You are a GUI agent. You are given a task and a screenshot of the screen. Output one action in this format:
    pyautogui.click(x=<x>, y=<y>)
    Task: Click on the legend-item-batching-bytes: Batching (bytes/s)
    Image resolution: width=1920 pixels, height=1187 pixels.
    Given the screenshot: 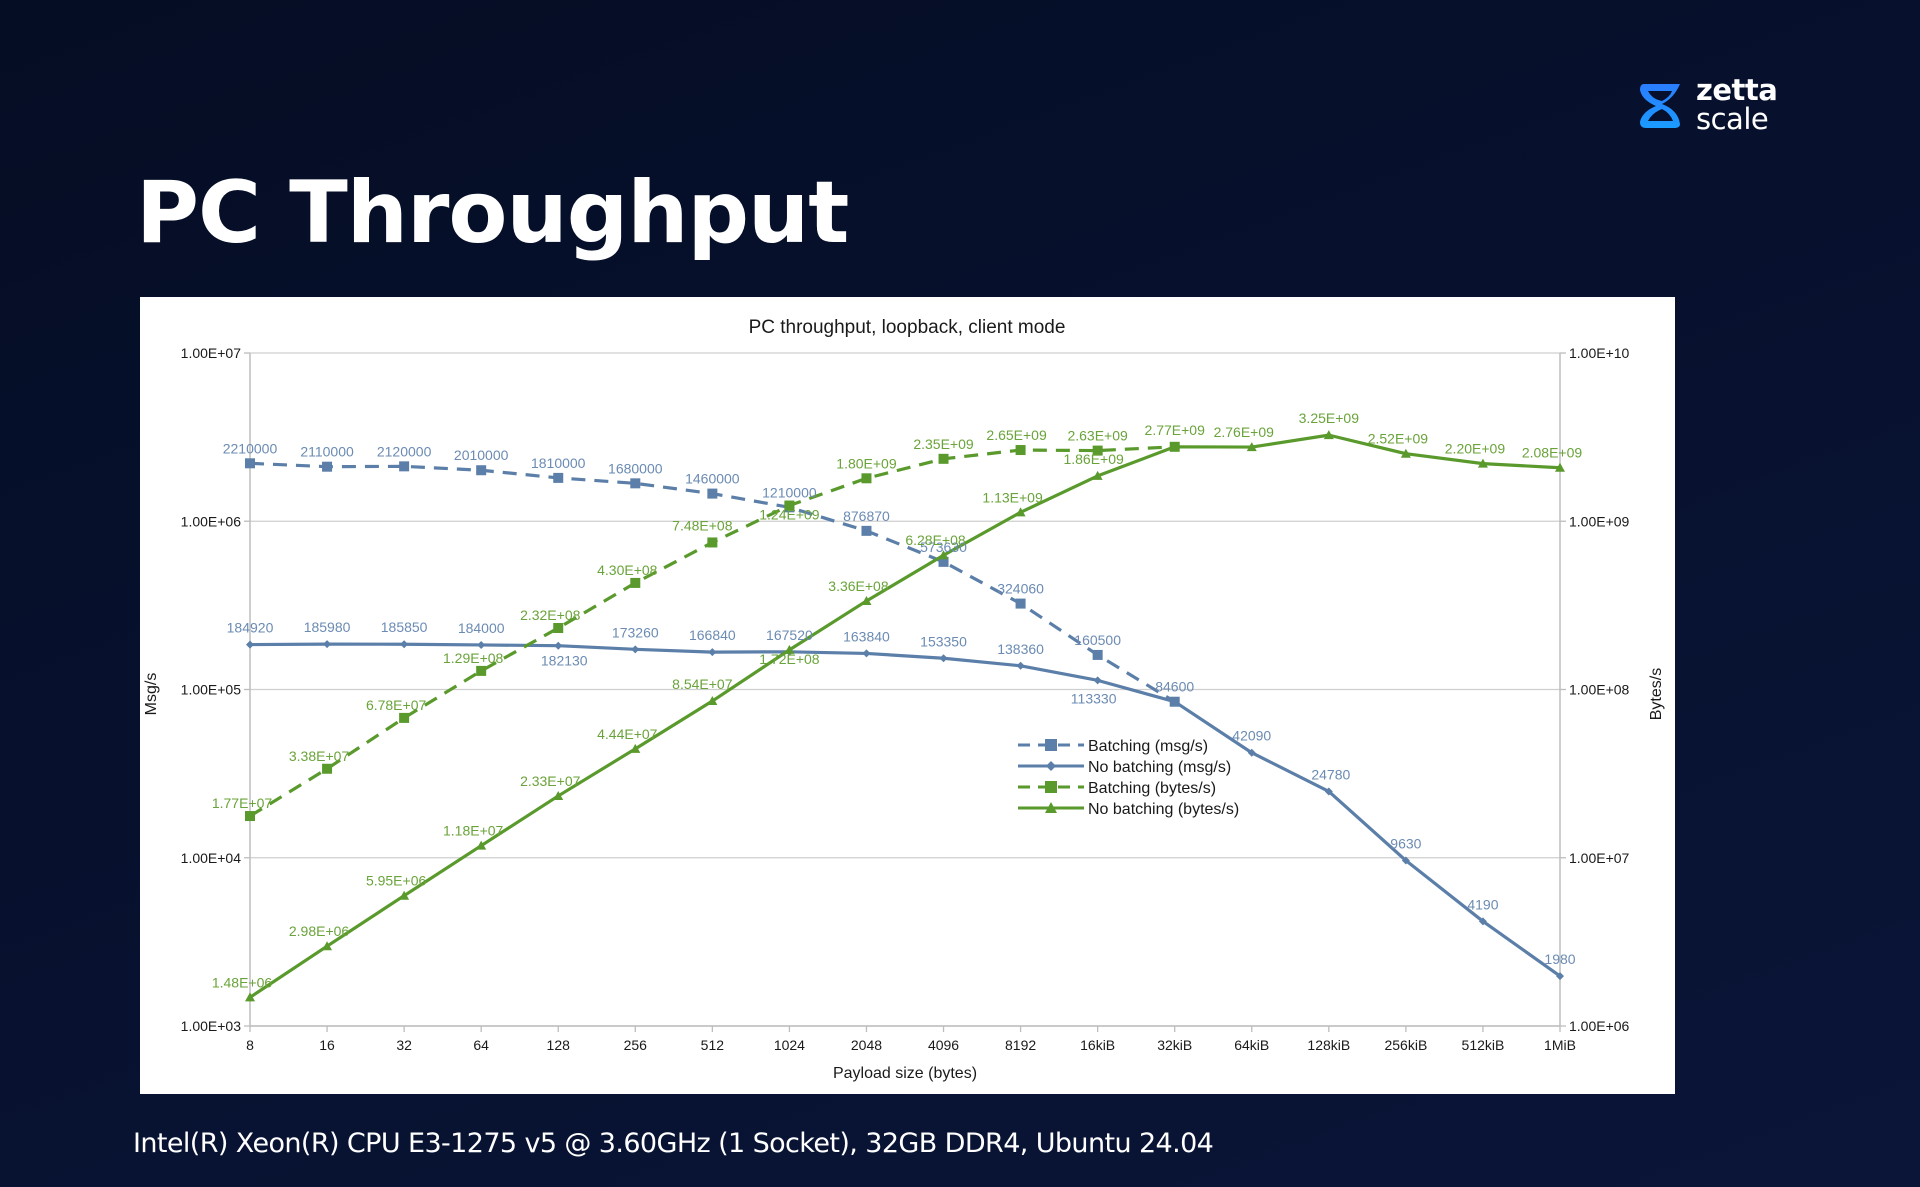 What is the action you would take?
    pyautogui.click(x=1117, y=788)
    